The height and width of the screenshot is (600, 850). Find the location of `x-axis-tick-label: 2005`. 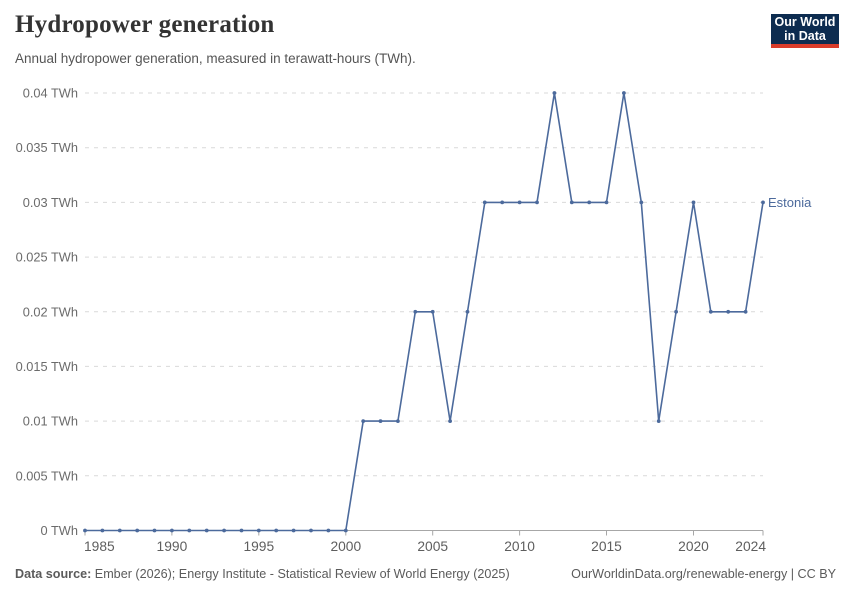

x-axis-tick-label: 2005 is located at coordinates (432, 546).